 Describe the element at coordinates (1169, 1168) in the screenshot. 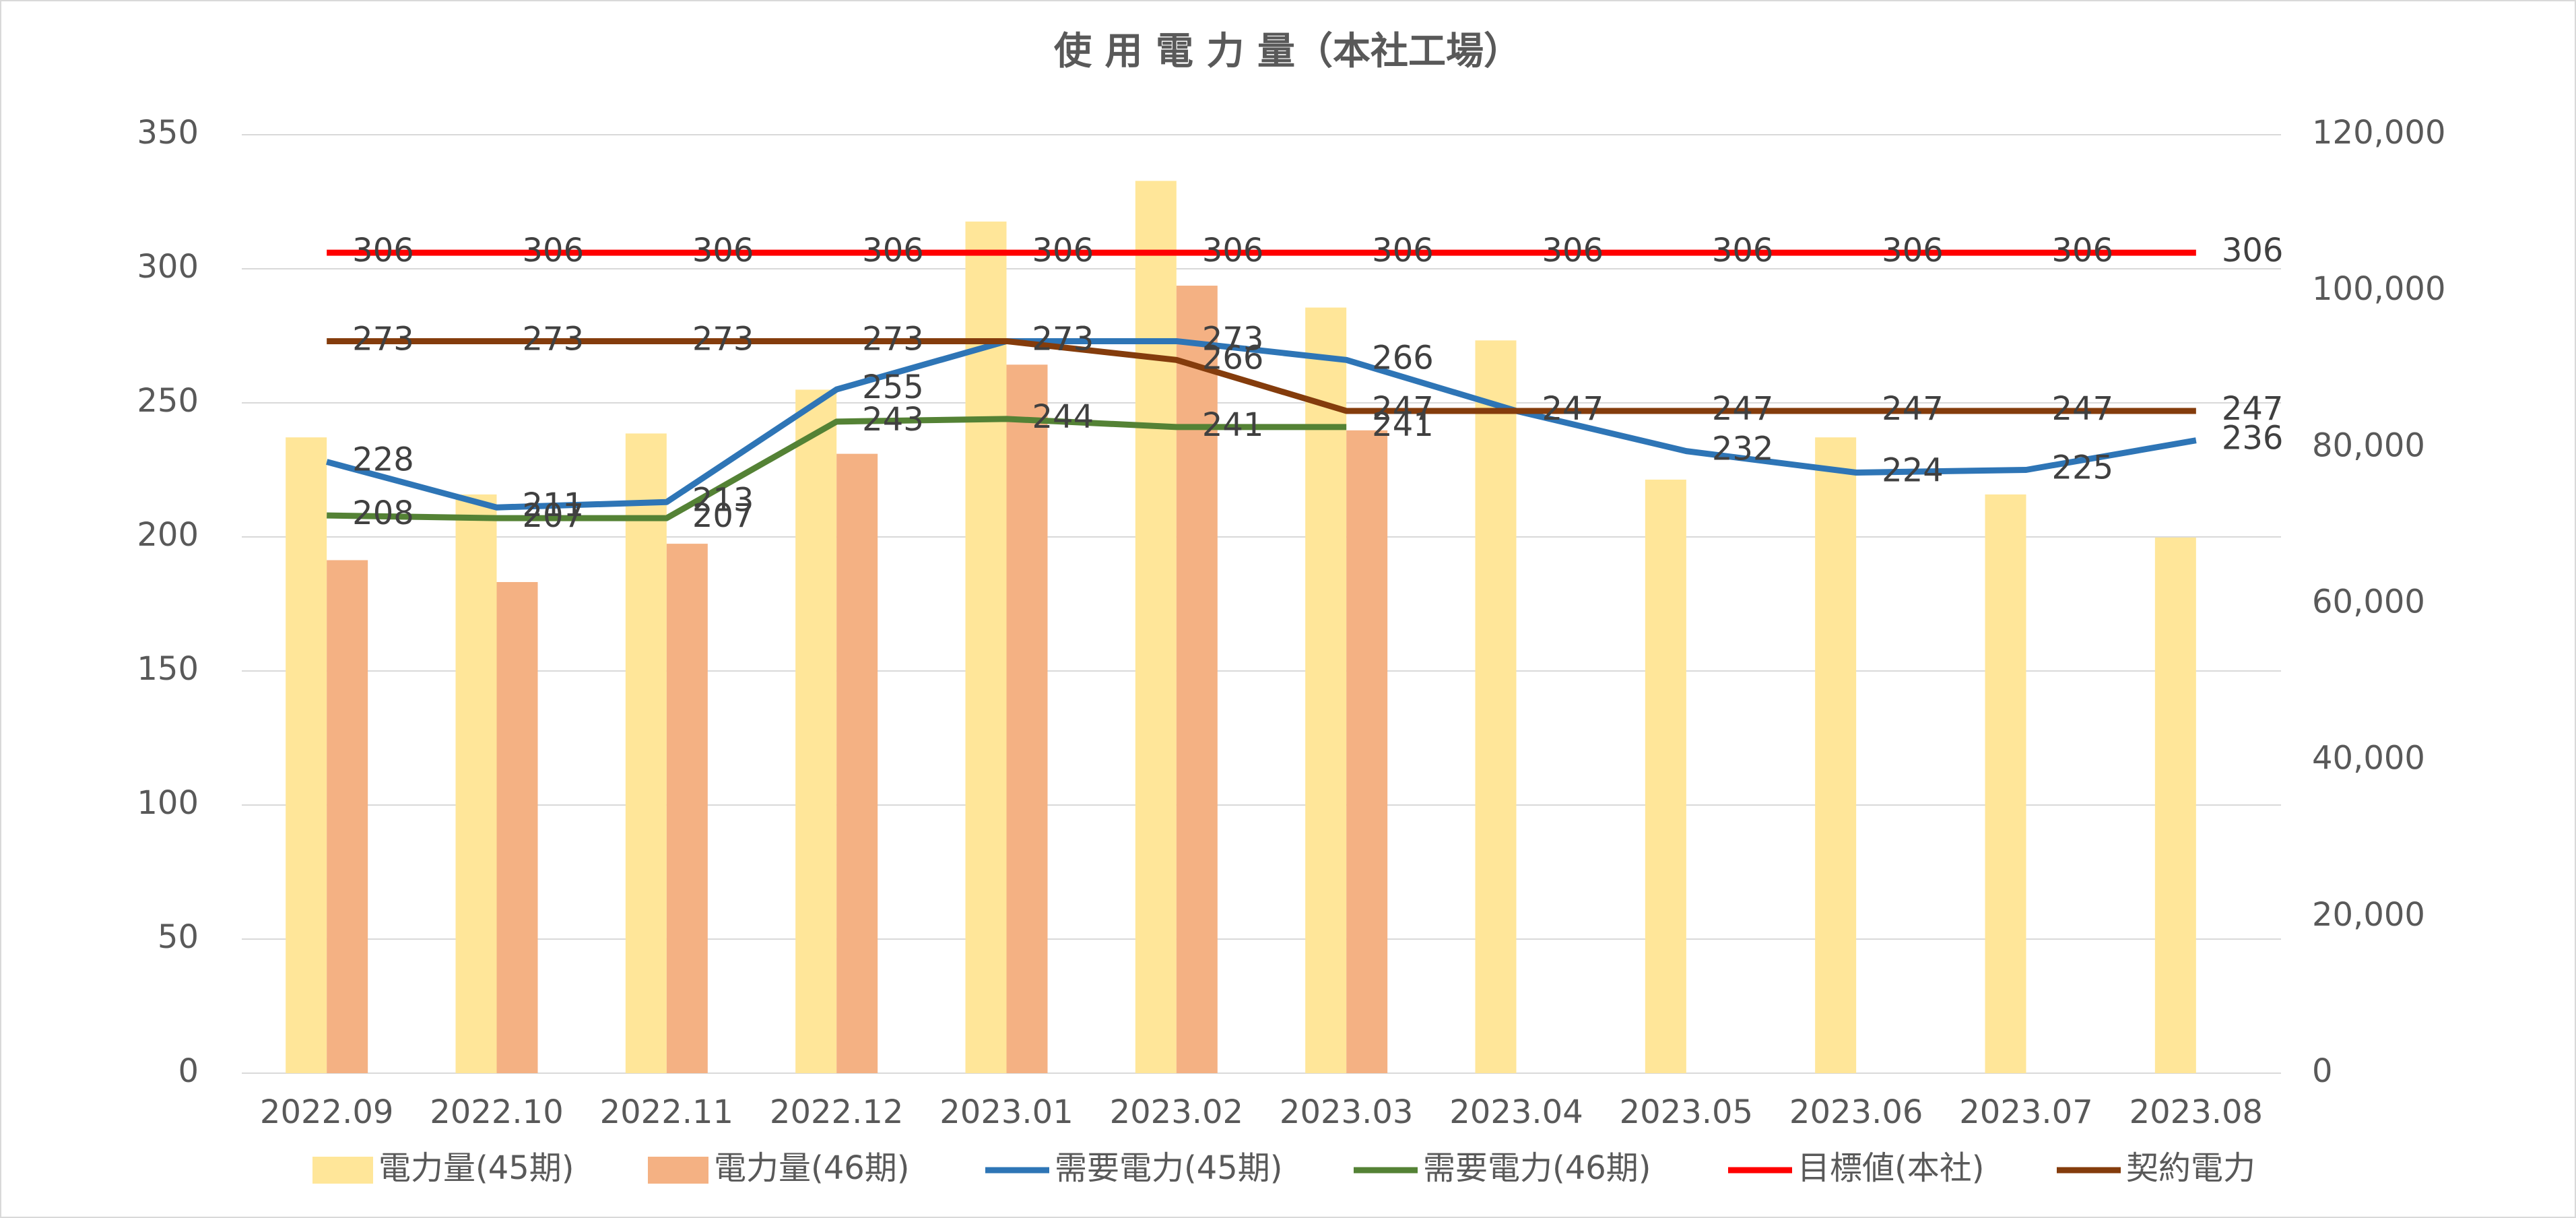

I see `legend-label: 需要電力(45期)` at that location.